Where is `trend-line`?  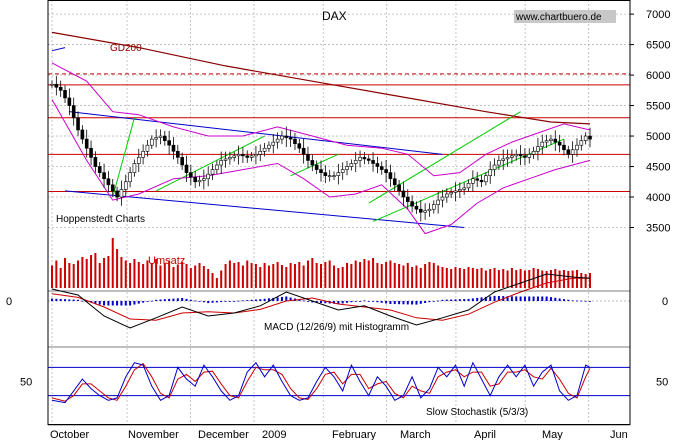
trend-line is located at coordinates (210, 163).